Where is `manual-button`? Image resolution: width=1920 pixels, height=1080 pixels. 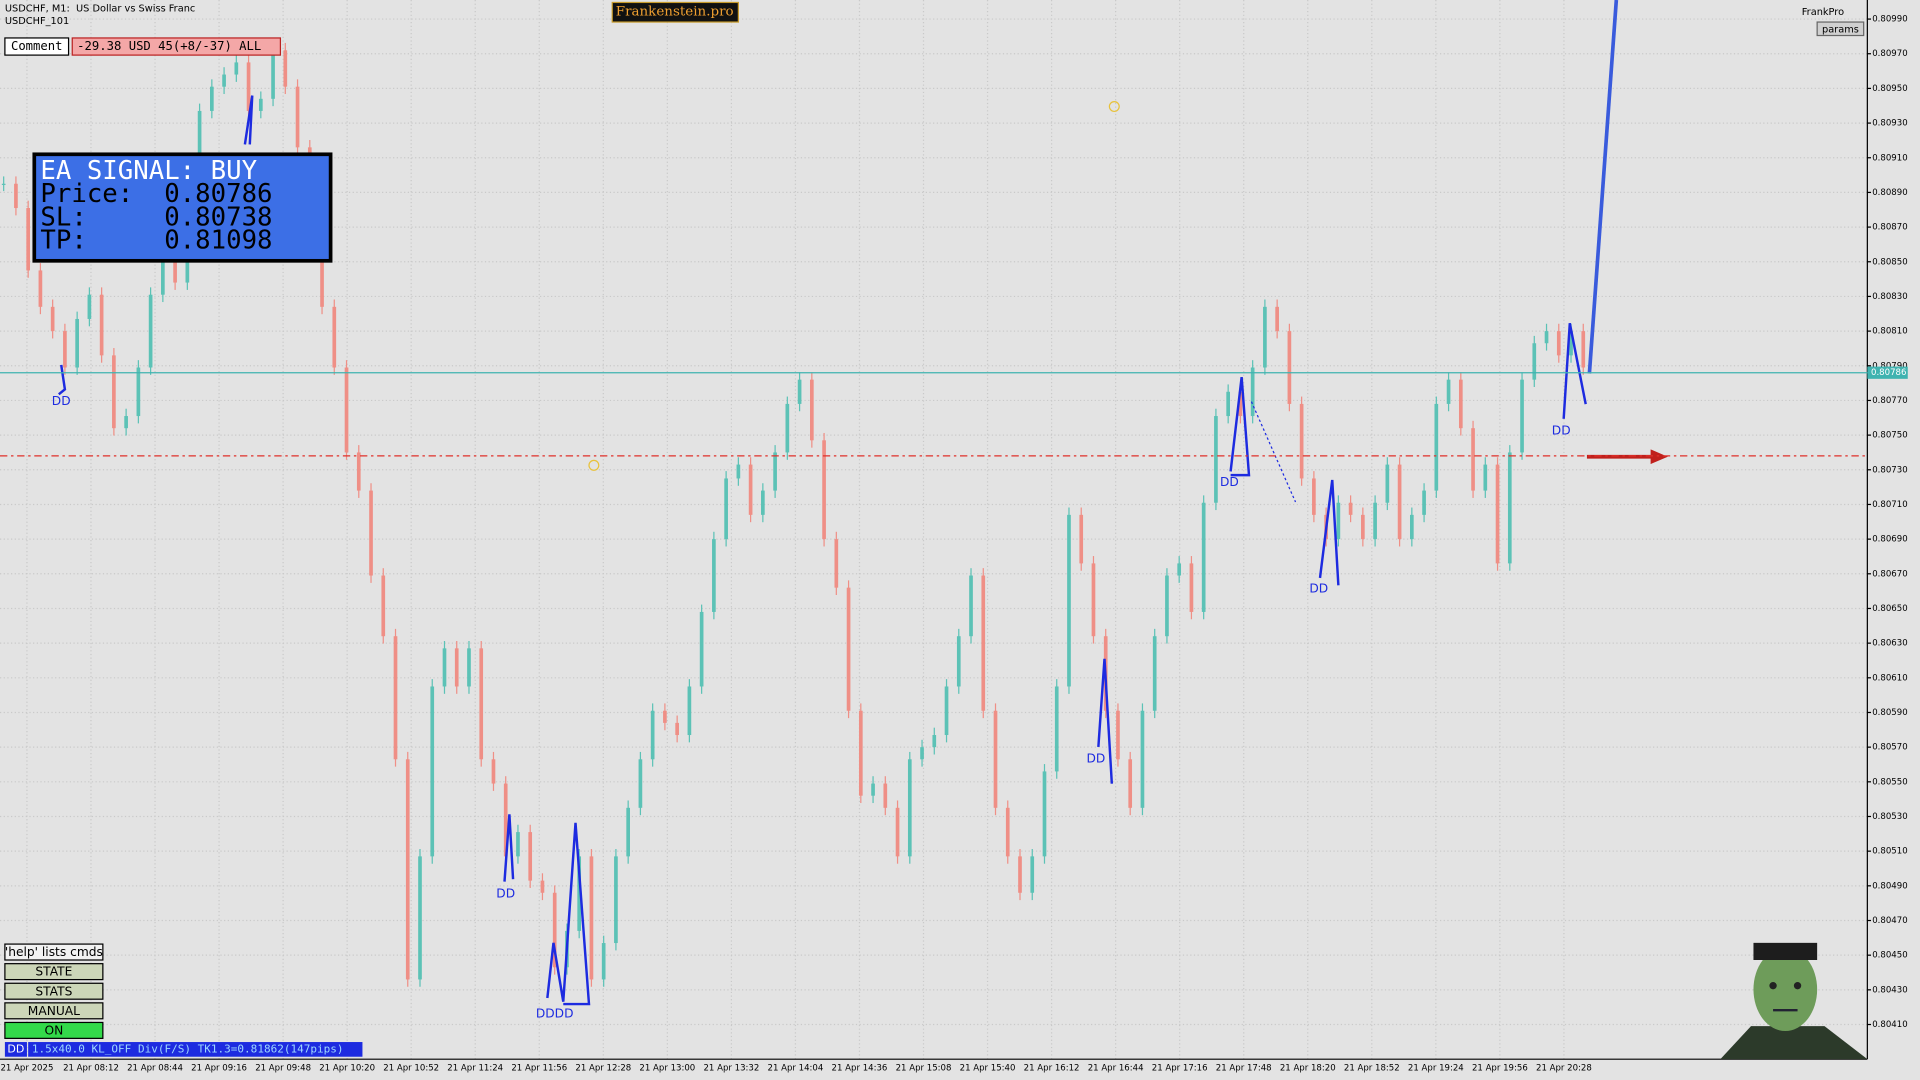 manual-button is located at coordinates (54, 1011).